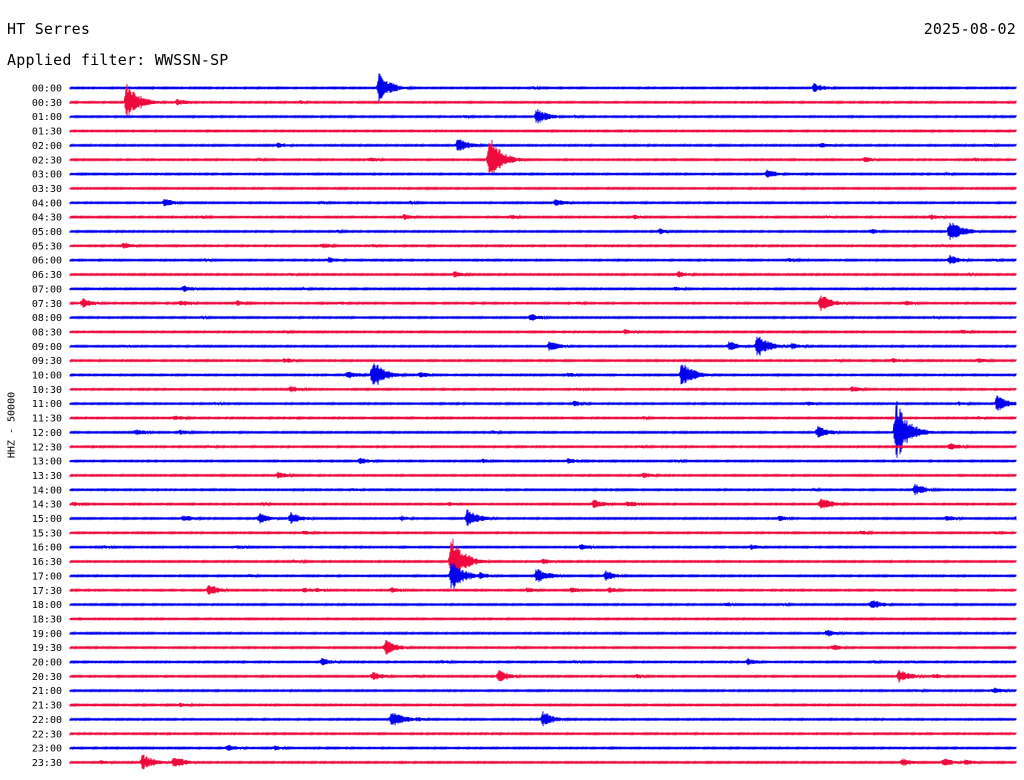  I want to click on time-label: 16:00, so click(47, 548).